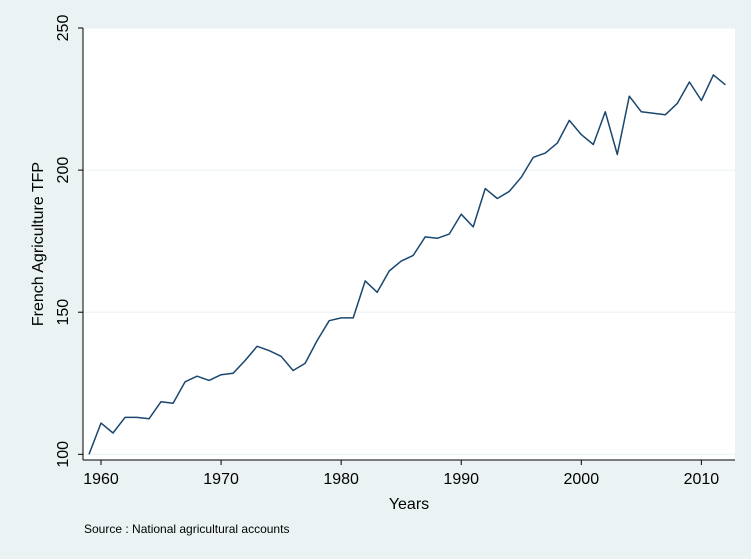 This screenshot has height=559, width=751. What do you see at coordinates (409, 504) in the screenshot?
I see `x-axis-label: Years` at bounding box center [409, 504].